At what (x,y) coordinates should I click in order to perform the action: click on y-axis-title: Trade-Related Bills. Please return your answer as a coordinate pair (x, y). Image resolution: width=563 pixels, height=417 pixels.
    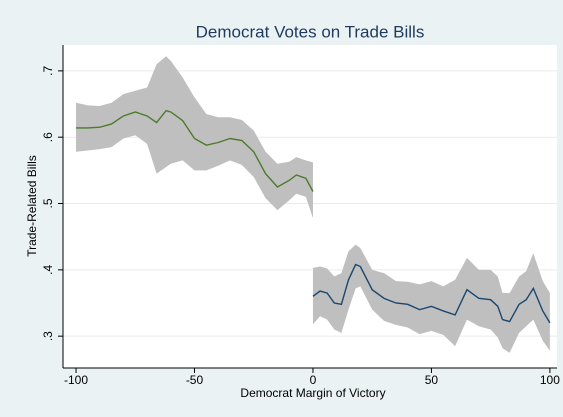
    Looking at the image, I should click on (32, 206).